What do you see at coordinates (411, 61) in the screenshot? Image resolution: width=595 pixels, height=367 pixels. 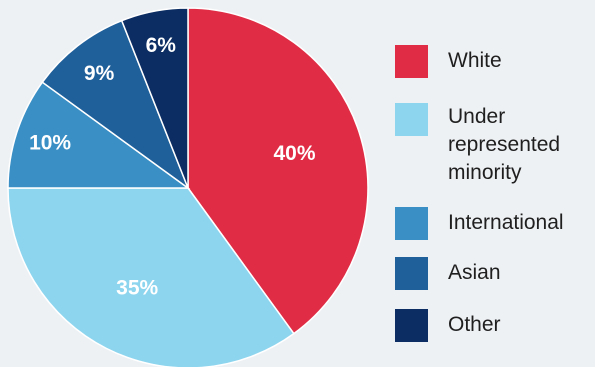 I see `legend-swatch-white` at bounding box center [411, 61].